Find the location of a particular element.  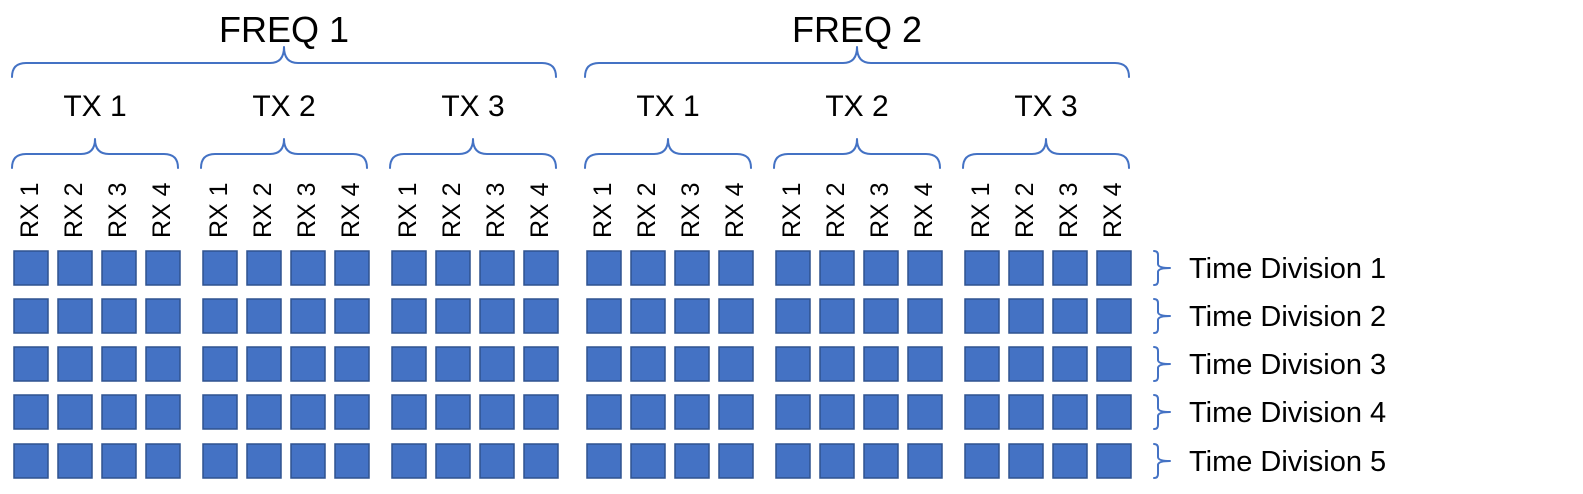

time-division-4: Time Division 4 is located at coordinates (1269, 412).